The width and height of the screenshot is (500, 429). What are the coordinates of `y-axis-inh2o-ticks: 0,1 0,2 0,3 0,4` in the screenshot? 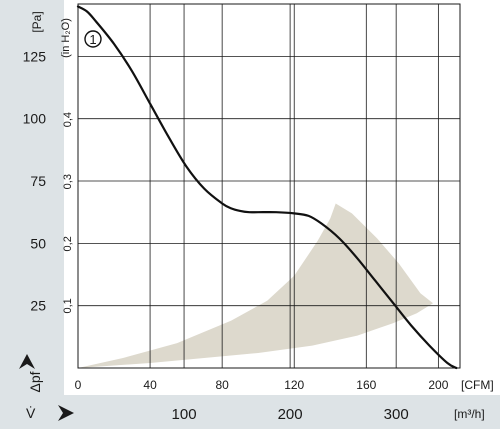 It's located at (68, 213).